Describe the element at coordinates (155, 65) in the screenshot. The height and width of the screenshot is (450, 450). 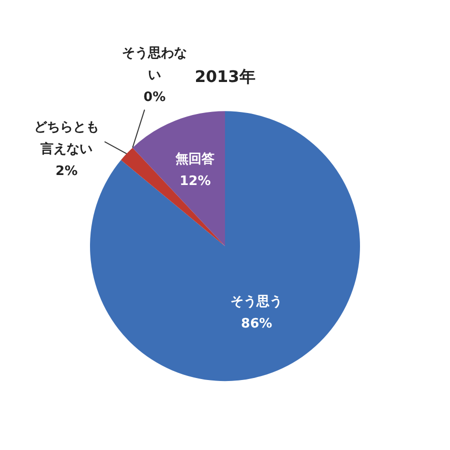
I see `category-label: そう思わない` at that location.